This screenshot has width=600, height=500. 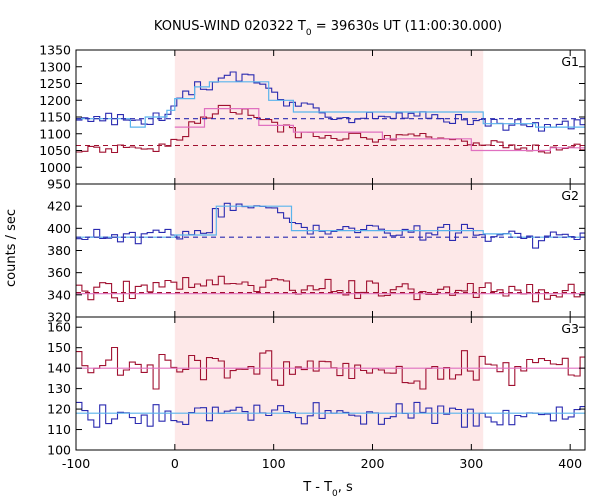 I want to click on panel-g3-blue-light-curve, so click(x=330, y=414).